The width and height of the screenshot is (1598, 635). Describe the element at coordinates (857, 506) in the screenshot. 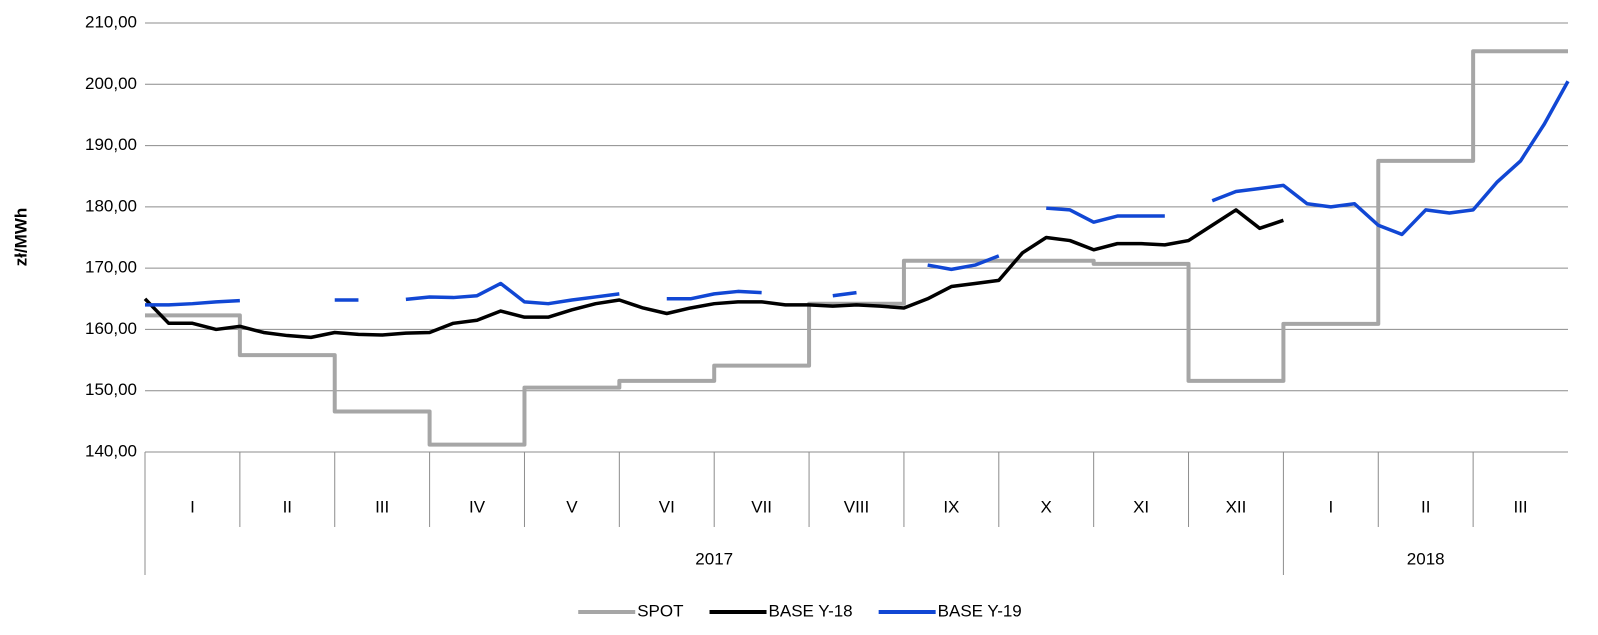

I see `x-tick-label: VIII` at that location.